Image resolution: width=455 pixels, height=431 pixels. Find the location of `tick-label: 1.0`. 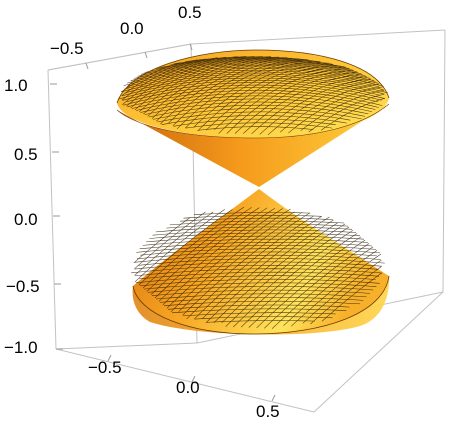

tick-label: 1.0 is located at coordinates (16, 85).